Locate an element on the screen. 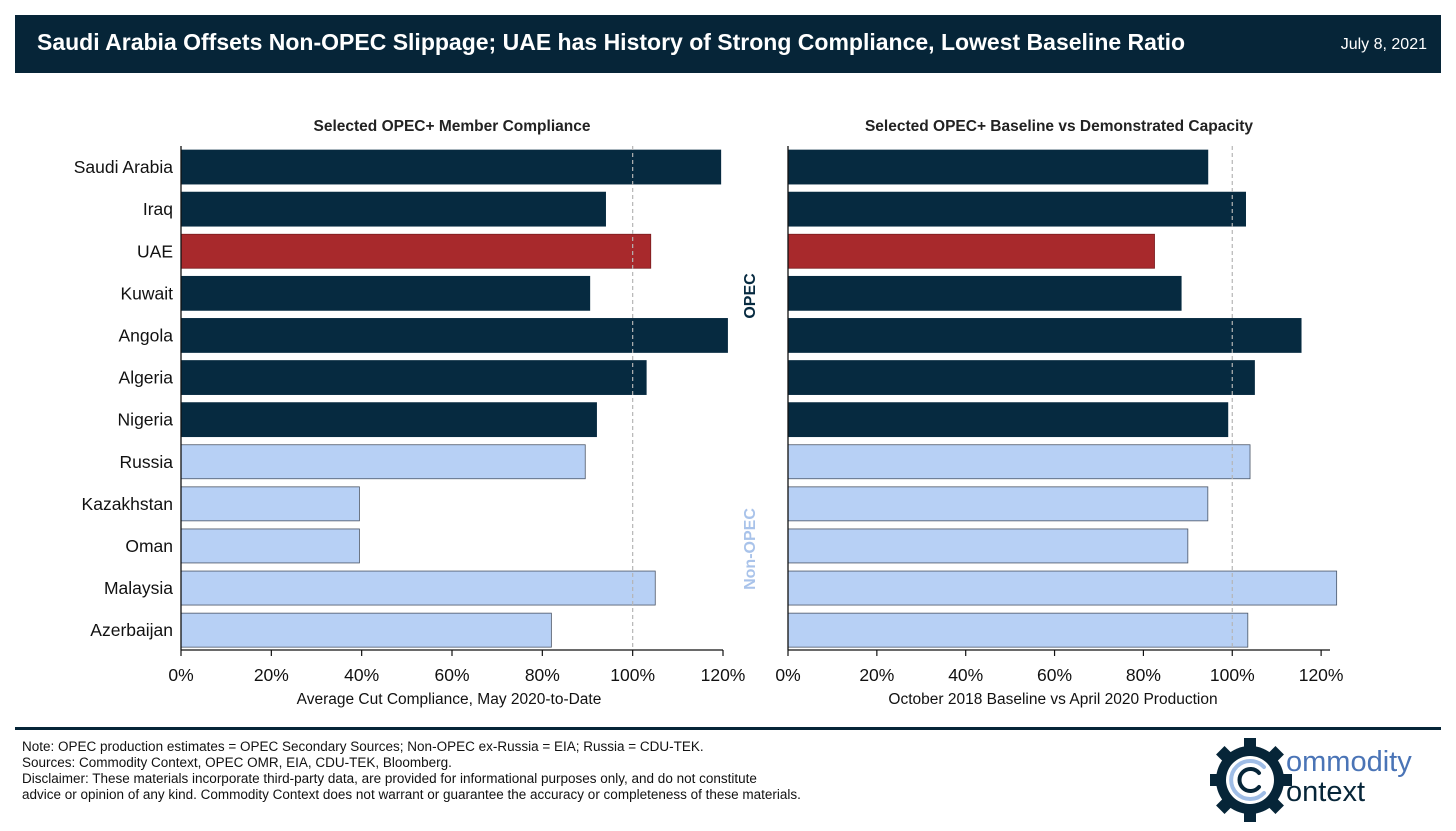  compliance-bar-nigeria is located at coordinates (388, 420).